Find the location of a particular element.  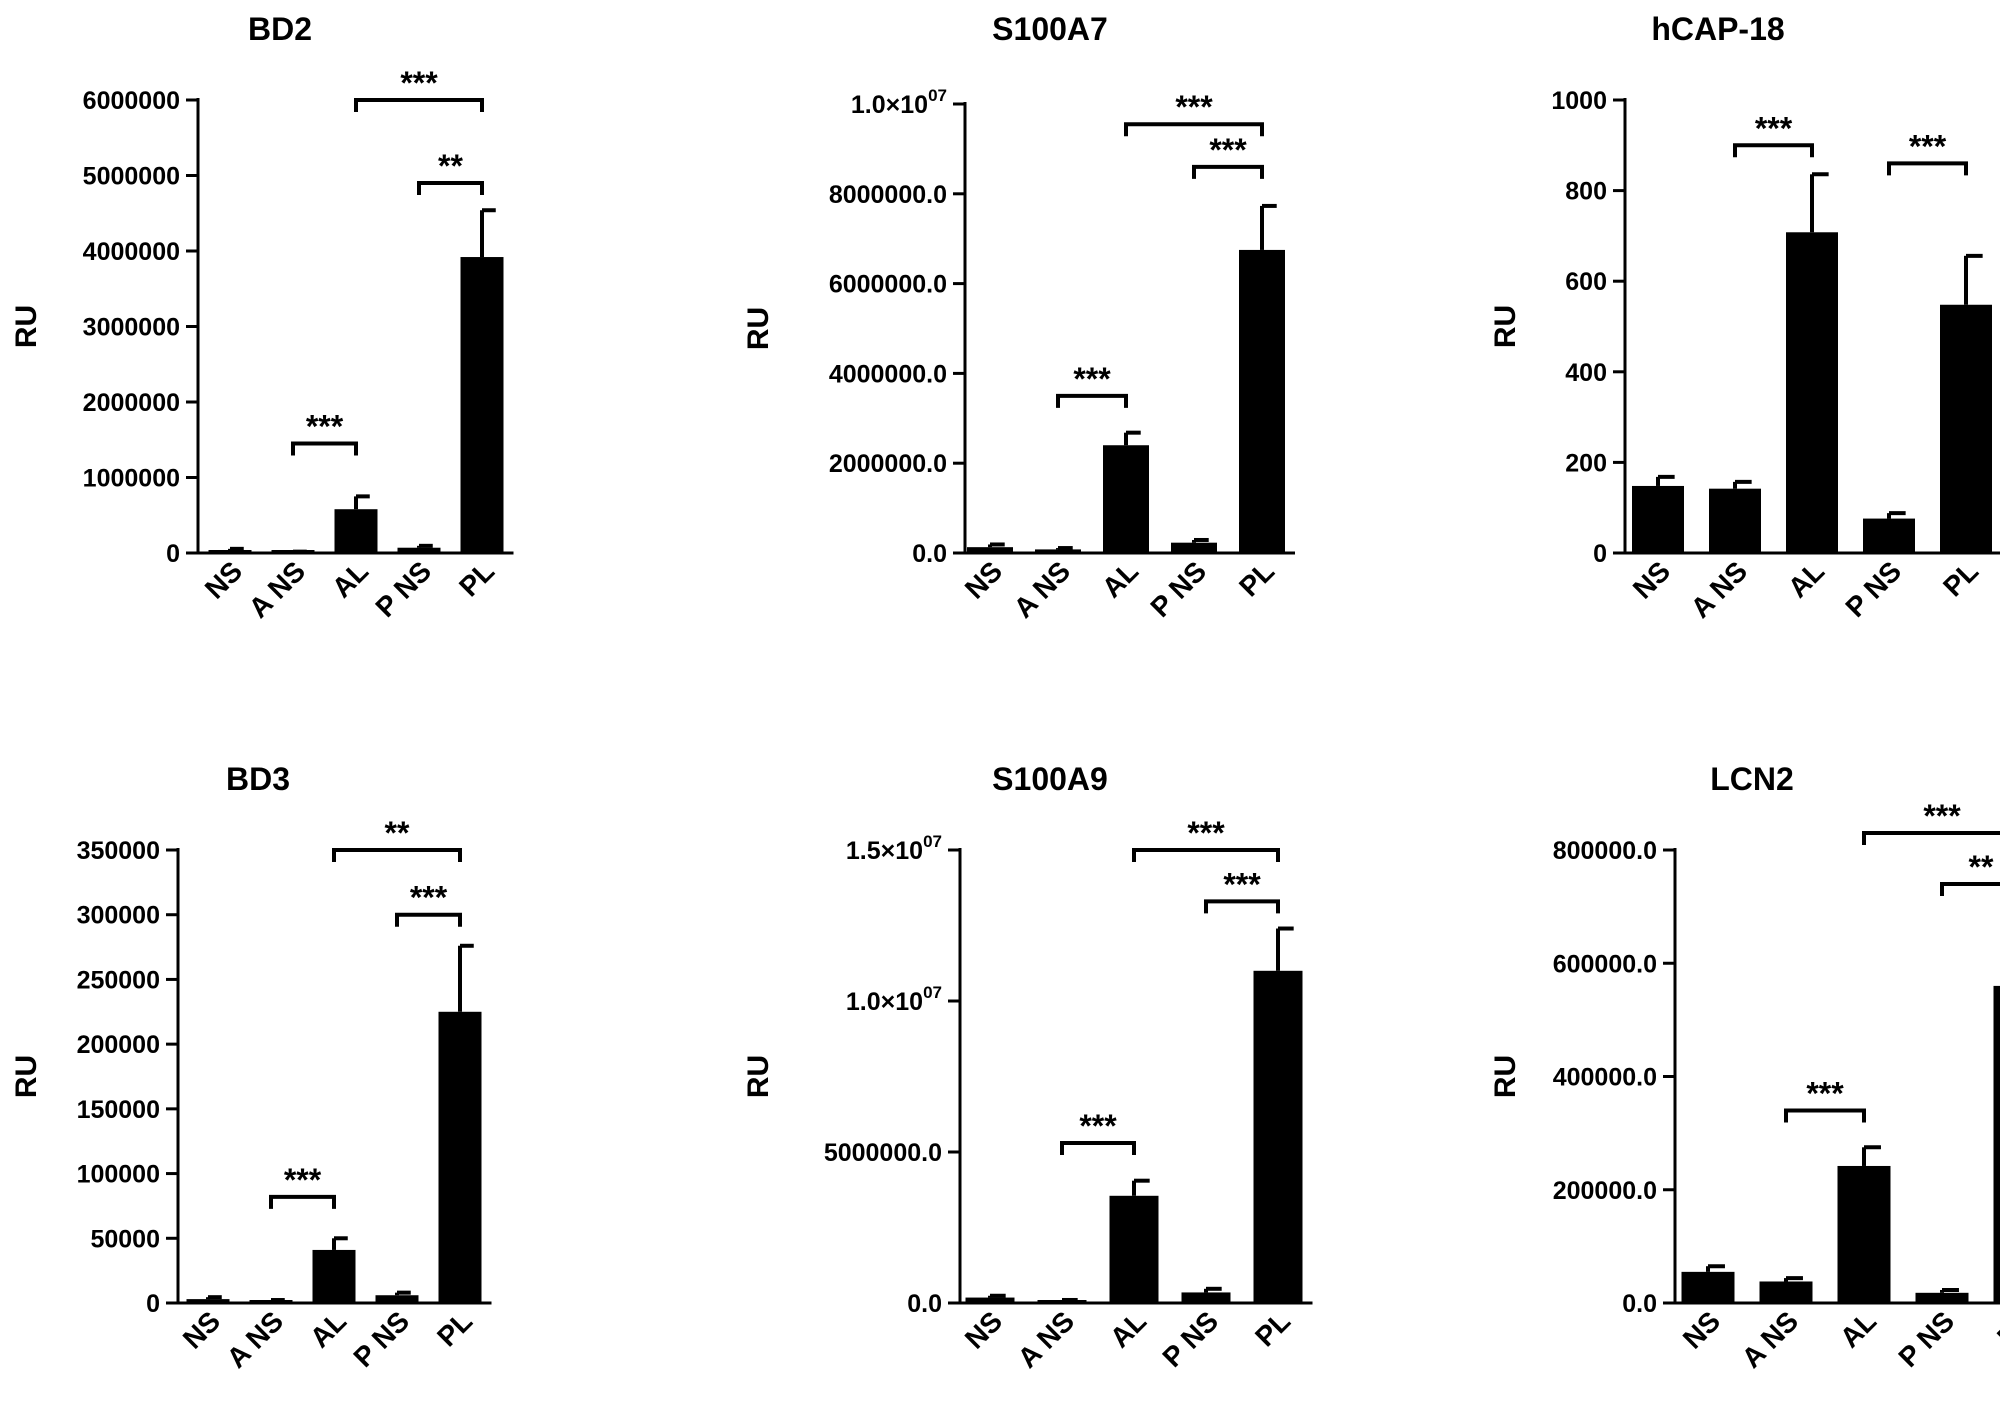

chart-title: S100A9 is located at coordinates (1050, 779).